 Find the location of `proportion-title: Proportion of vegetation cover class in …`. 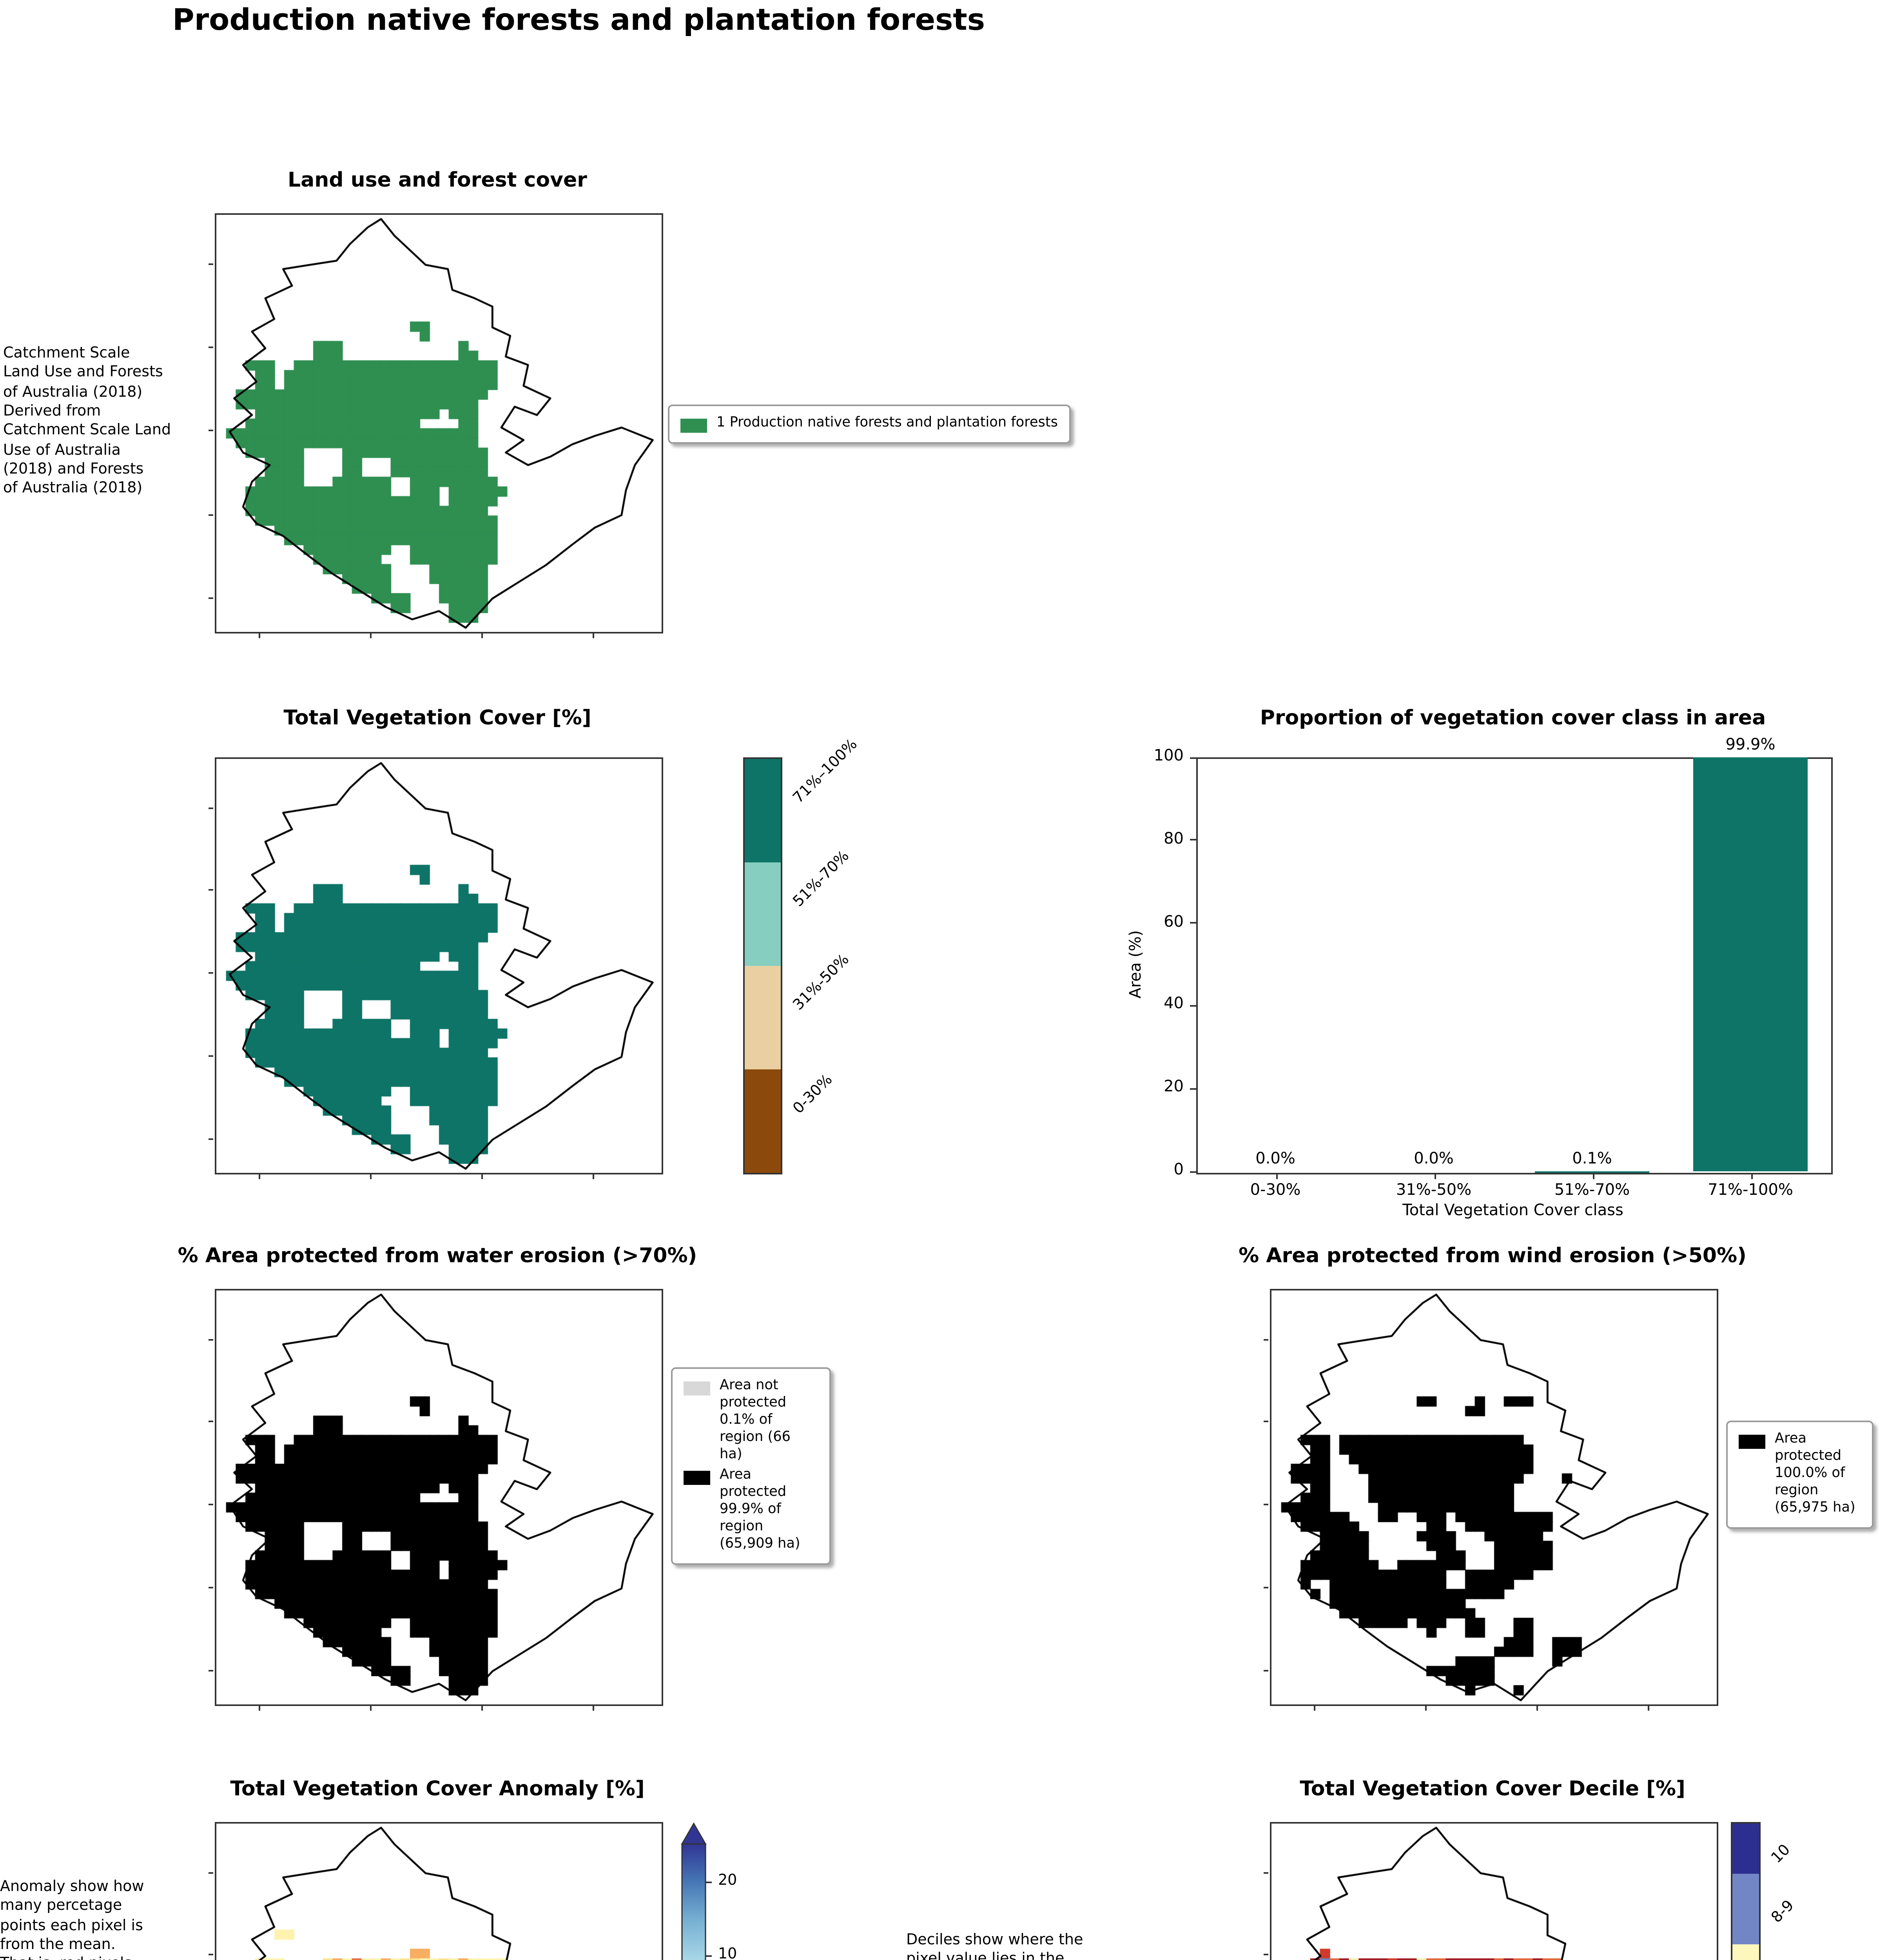

proportion-title: Proportion of vegetation cover class in … is located at coordinates (1513, 719).